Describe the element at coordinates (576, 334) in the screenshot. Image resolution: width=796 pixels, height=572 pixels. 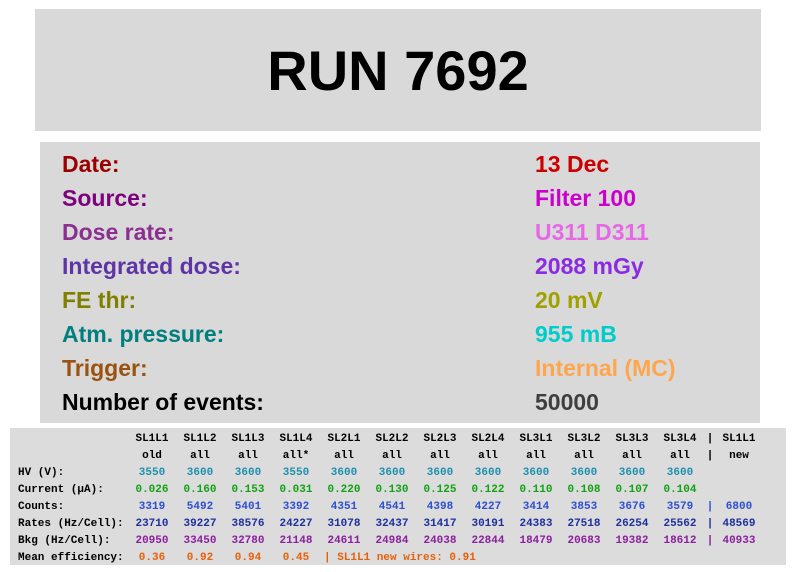
I see `atm-pressure-value: 955 mB` at that location.